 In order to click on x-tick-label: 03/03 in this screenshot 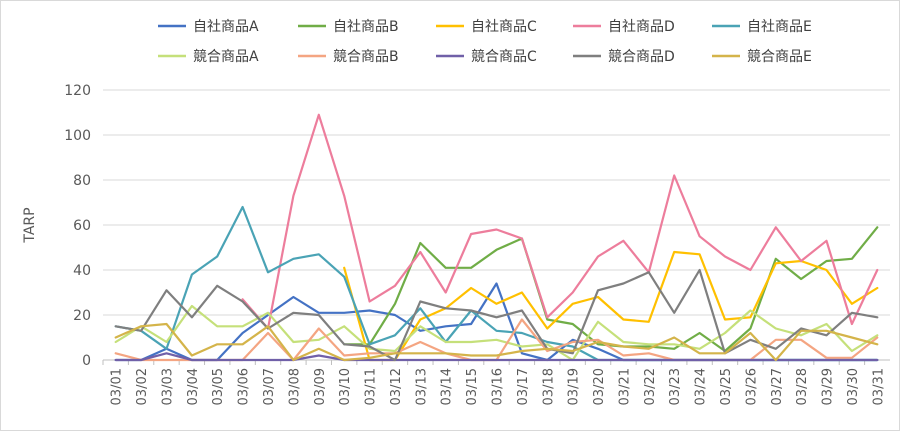, I will do `click(167, 386)`.